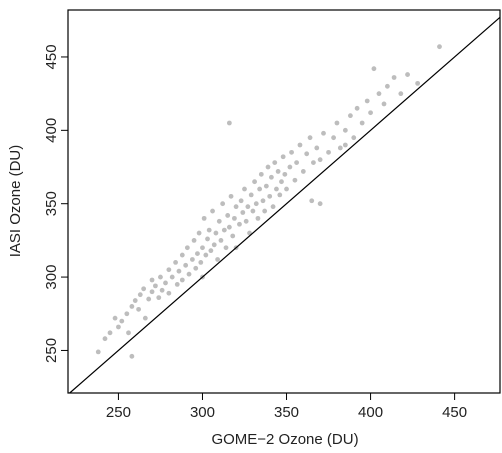  What do you see at coordinates (202, 412) in the screenshot?
I see `x-tick-label: 300` at bounding box center [202, 412].